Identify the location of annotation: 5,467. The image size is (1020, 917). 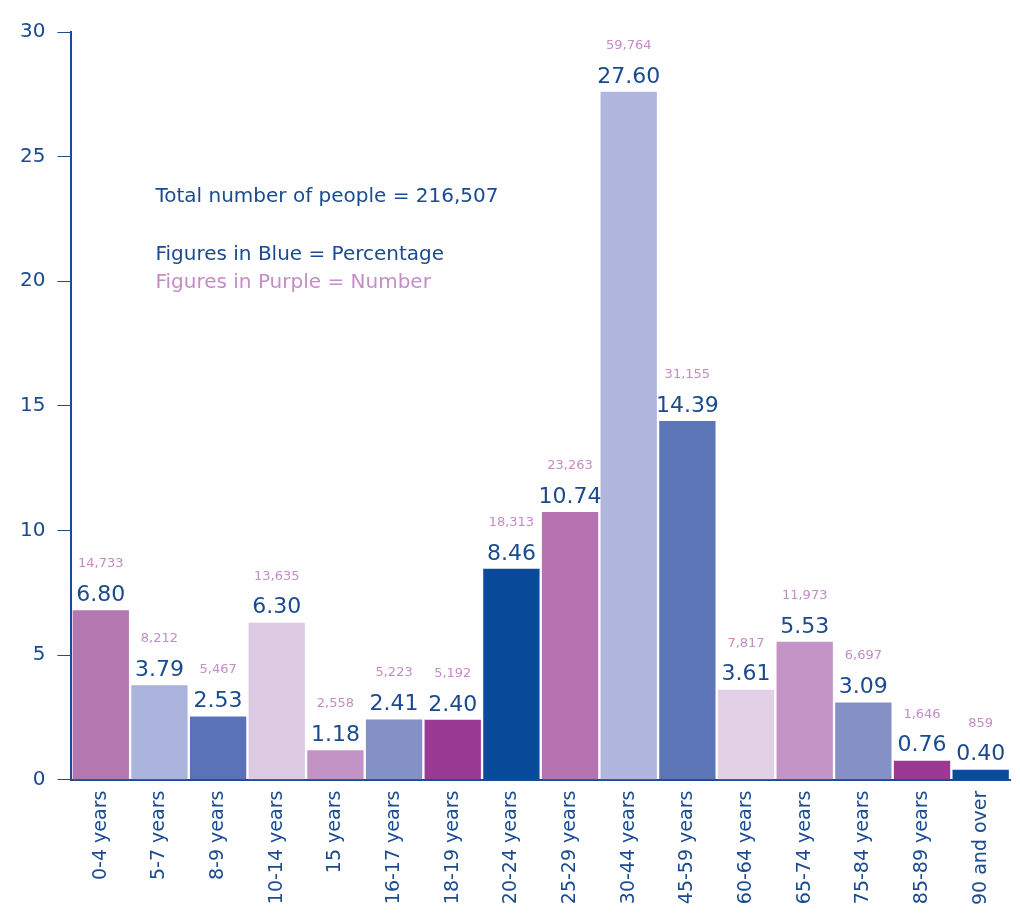
(218, 669).